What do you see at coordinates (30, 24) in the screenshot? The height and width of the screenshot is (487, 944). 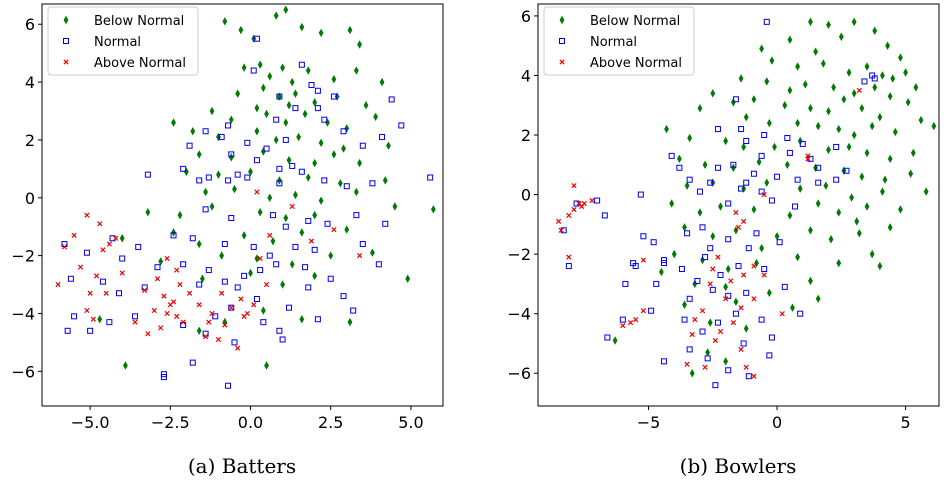 I see `y-tick-label: 6` at bounding box center [30, 24].